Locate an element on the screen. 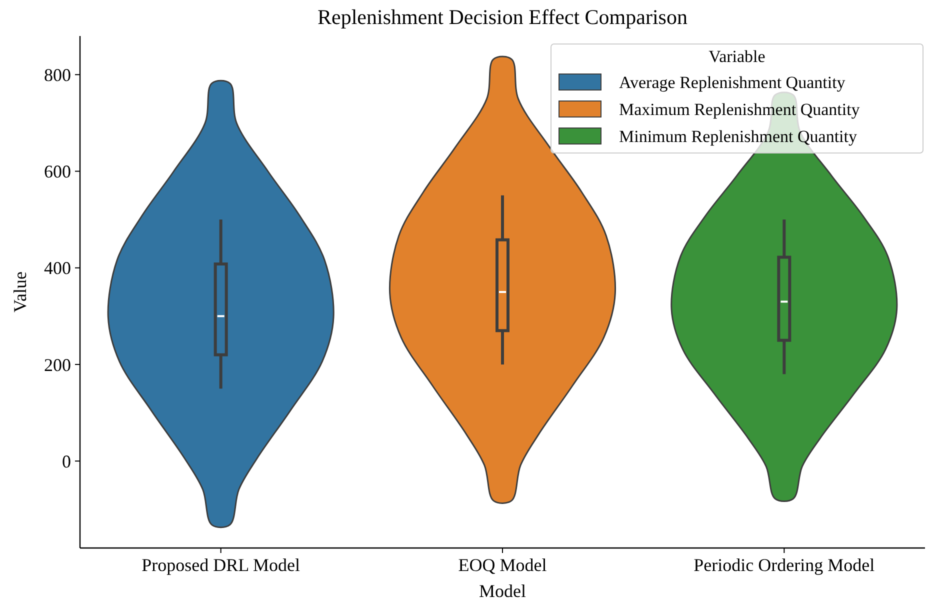 The width and height of the screenshot is (930, 603). x-axis-title: Model is located at coordinates (502, 591).